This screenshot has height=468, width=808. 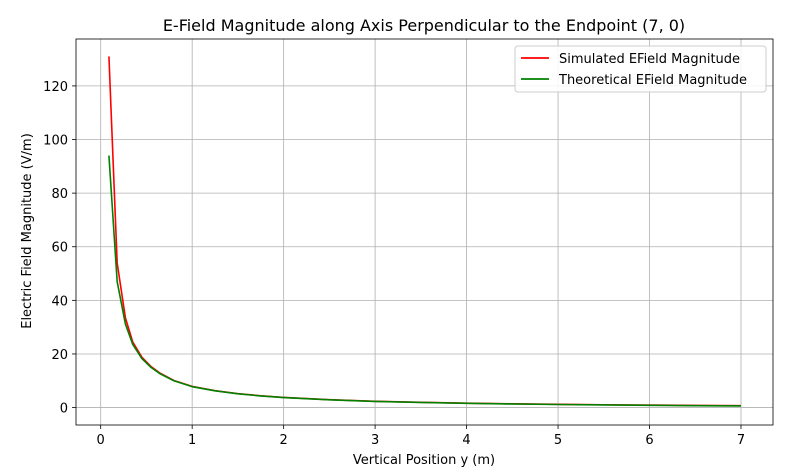 I want to click on x-tick-label: 4, so click(x=466, y=440).